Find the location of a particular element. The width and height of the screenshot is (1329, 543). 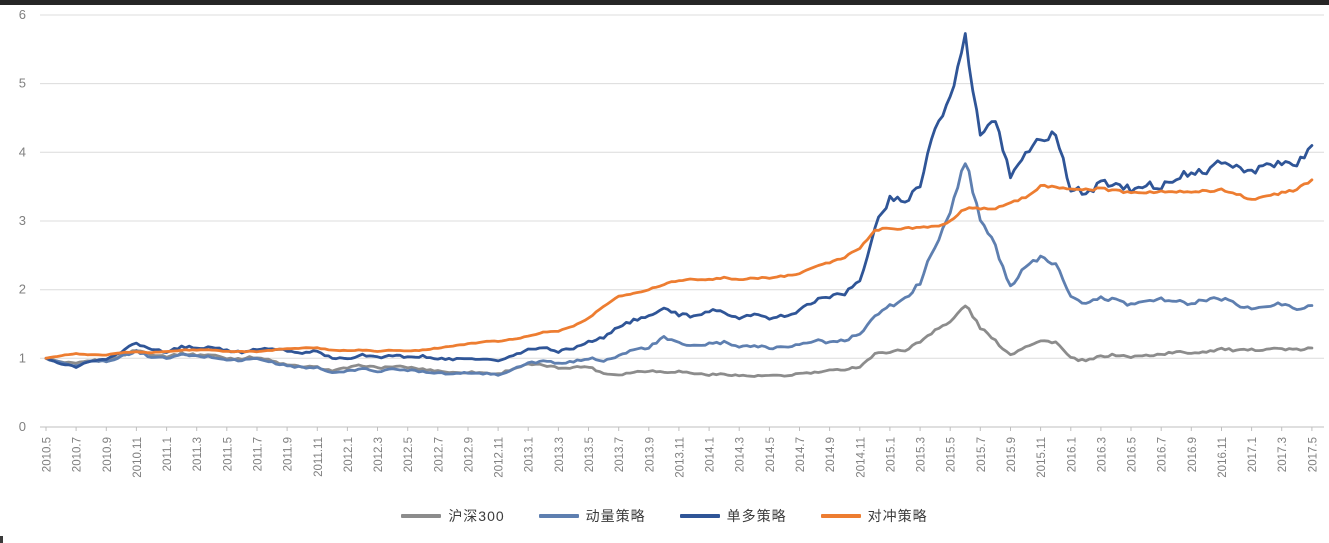

svg-text: 3 is located at coordinates (22, 220).